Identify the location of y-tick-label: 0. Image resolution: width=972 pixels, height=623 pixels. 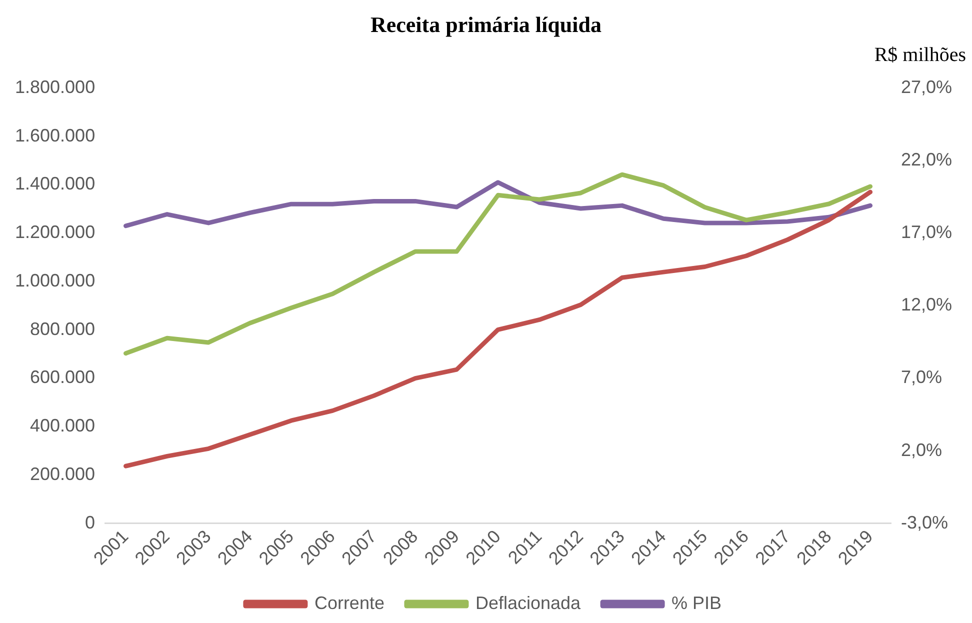
(90, 522).